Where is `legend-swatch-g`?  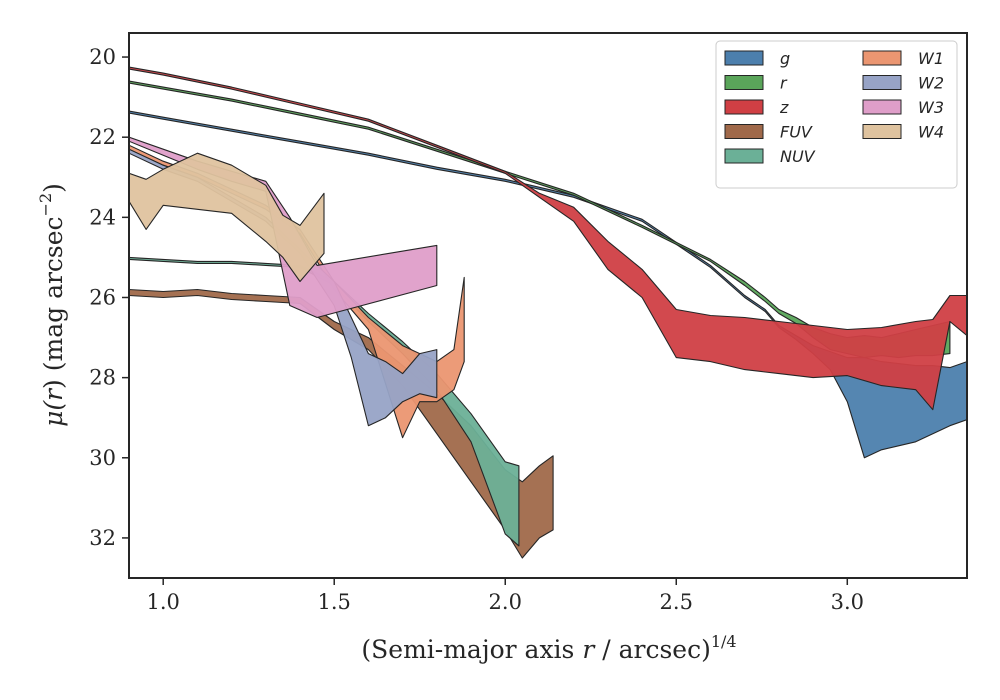 legend-swatch-g is located at coordinates (744, 58).